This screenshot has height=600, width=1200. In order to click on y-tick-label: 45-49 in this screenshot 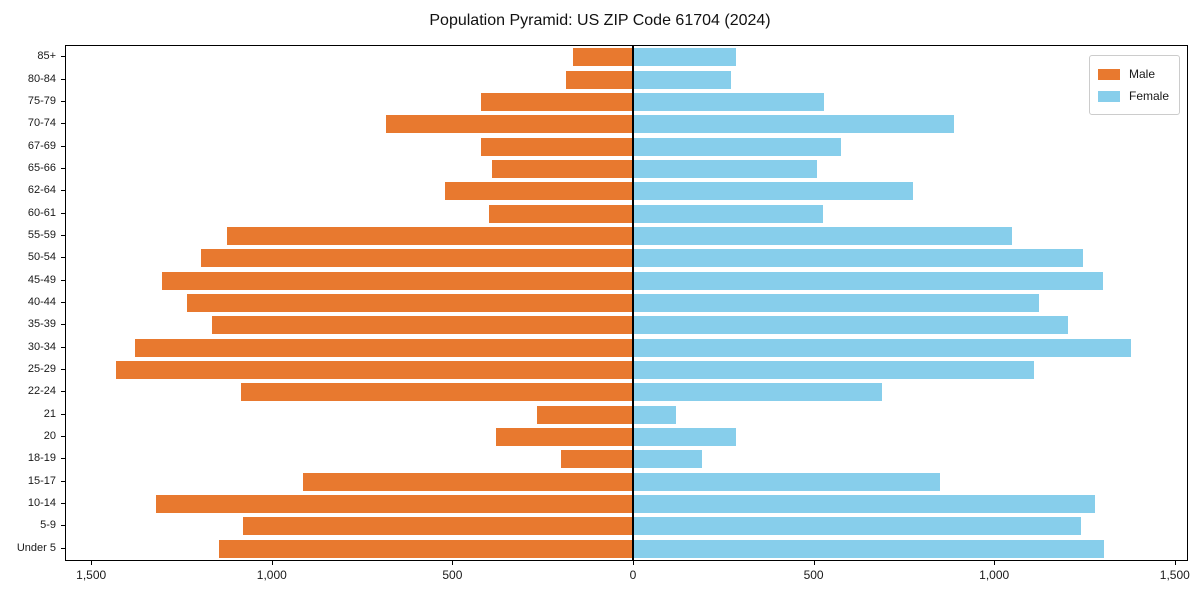, I will do `click(41, 279)`.